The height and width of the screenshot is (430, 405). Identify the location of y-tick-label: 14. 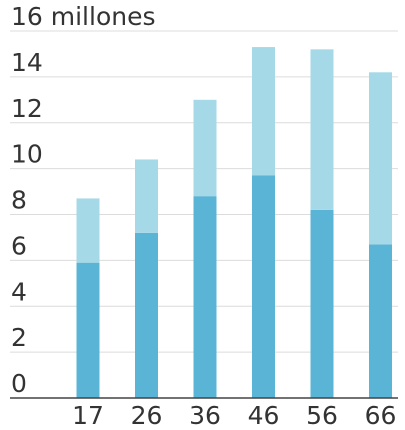
(27, 62).